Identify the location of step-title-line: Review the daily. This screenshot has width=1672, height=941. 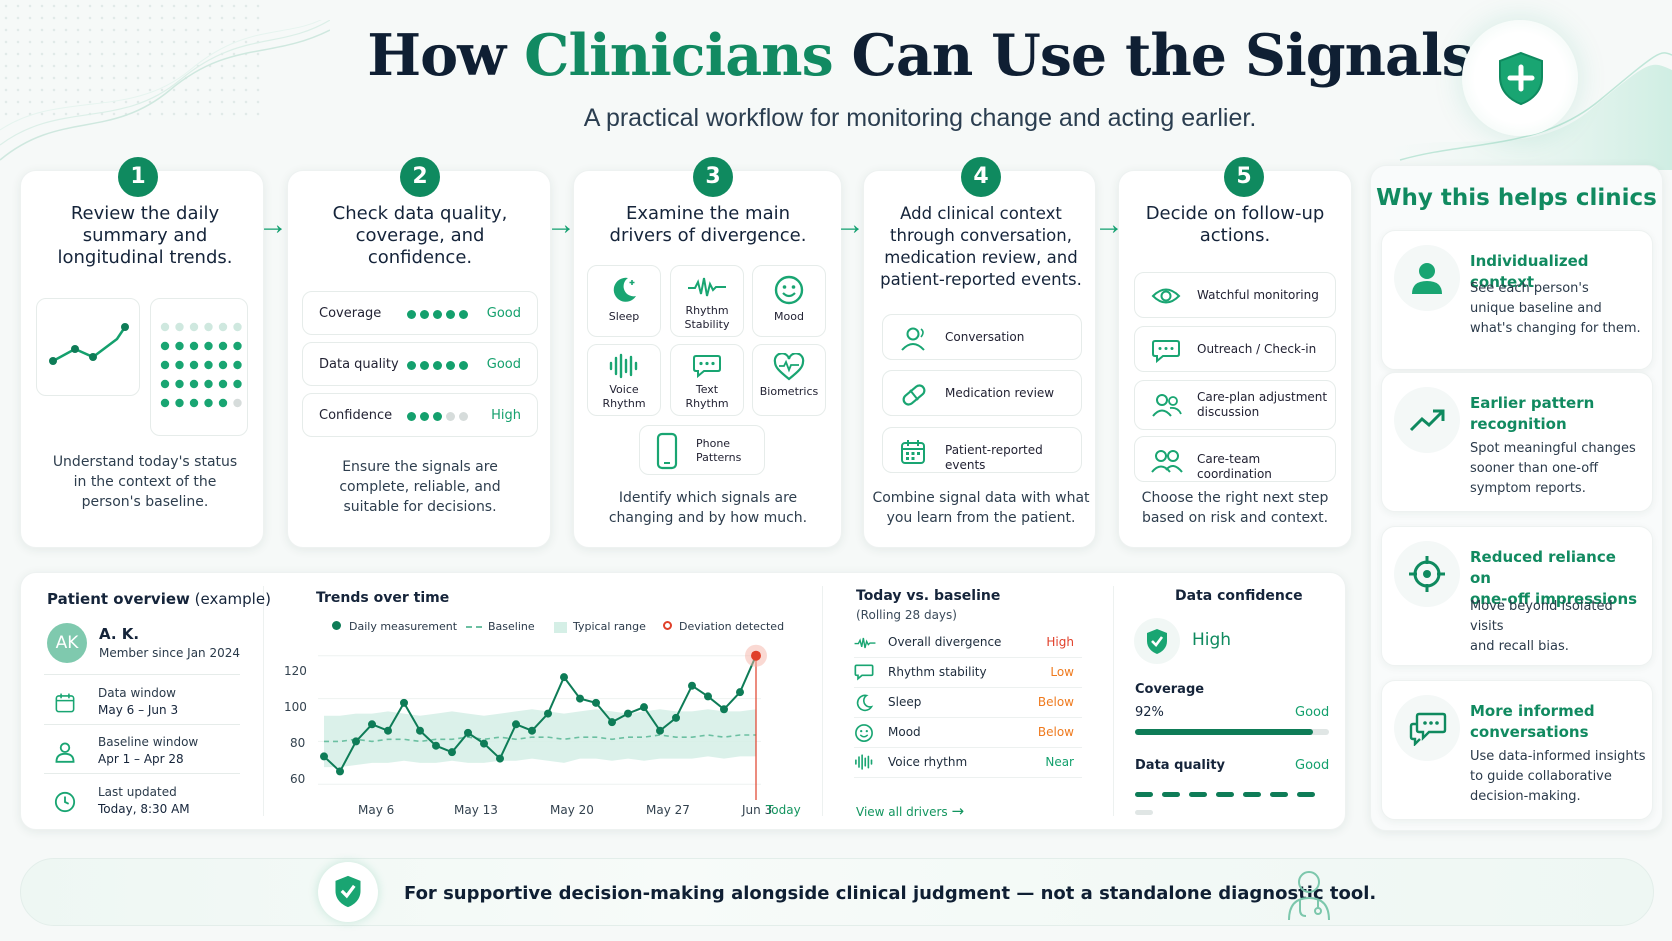
(145, 213).